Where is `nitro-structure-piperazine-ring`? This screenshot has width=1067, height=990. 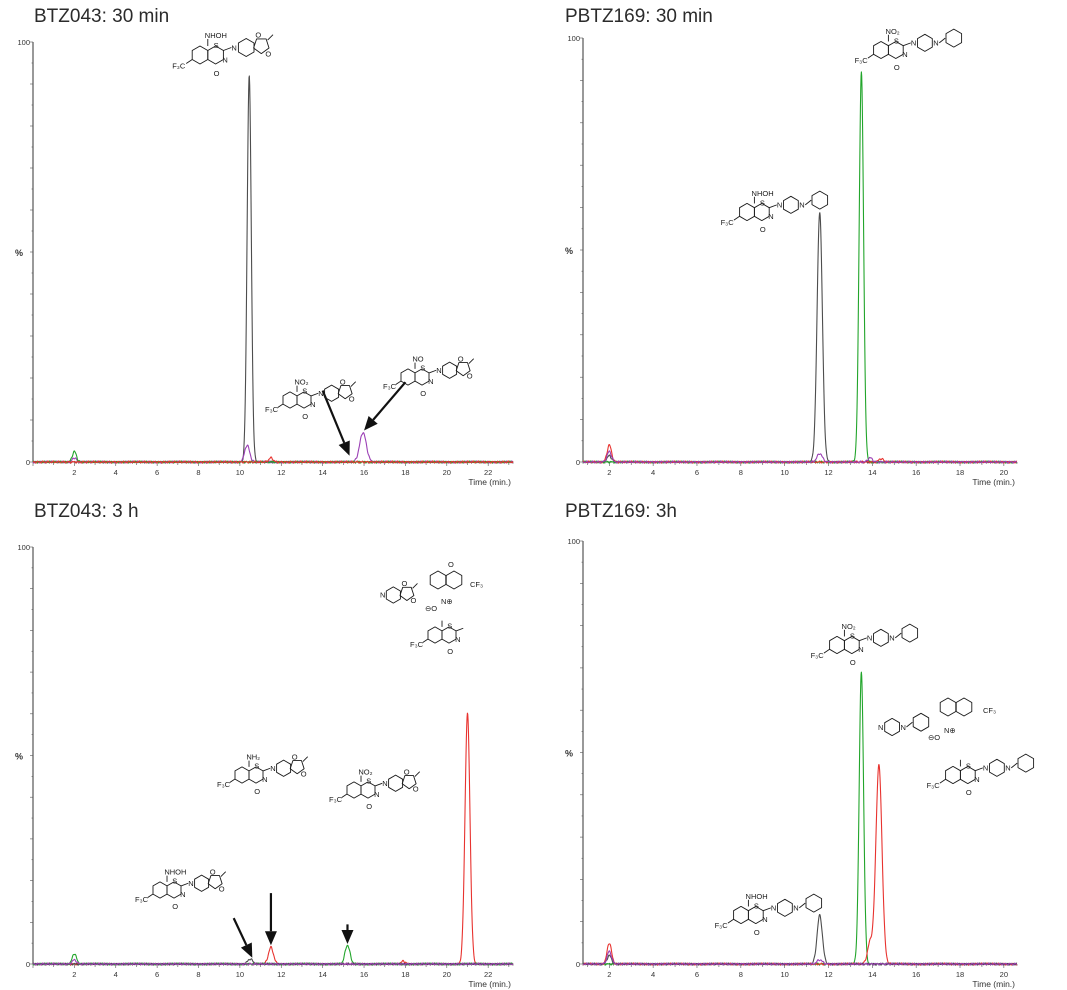 nitro-structure-piperazine-ring is located at coordinates (925, 42).